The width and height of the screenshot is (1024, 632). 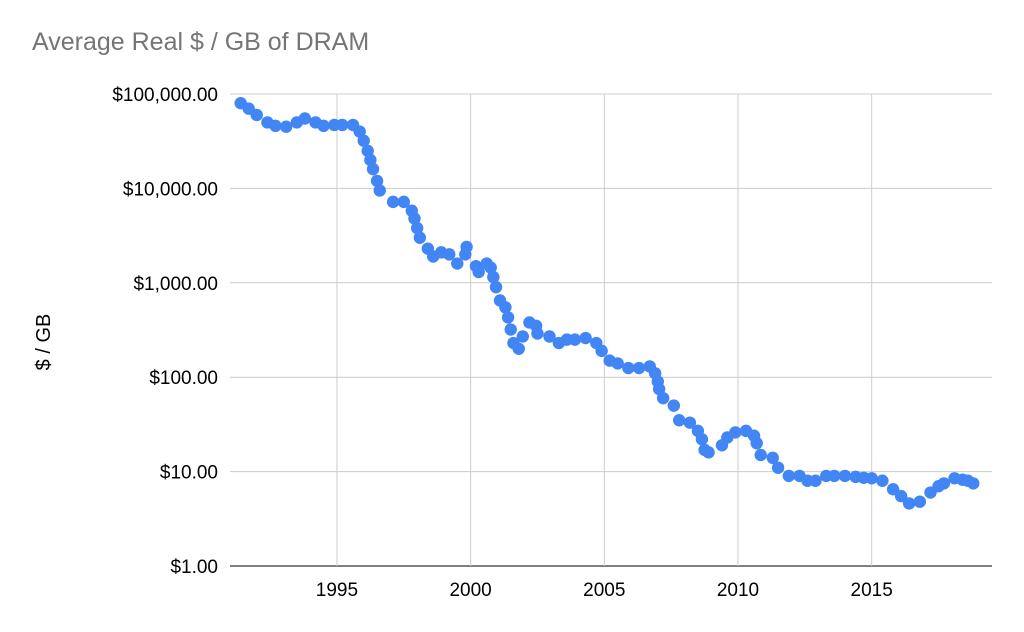 What do you see at coordinates (337, 590) in the screenshot?
I see `x-tick-label: 1995` at bounding box center [337, 590].